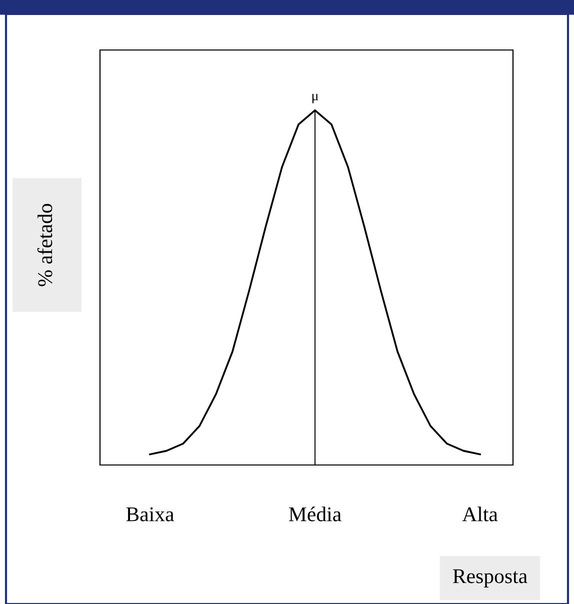 This screenshot has height=604, width=574. Describe the element at coordinates (150, 514) in the screenshot. I see `x-tick-label: Baixa` at that location.